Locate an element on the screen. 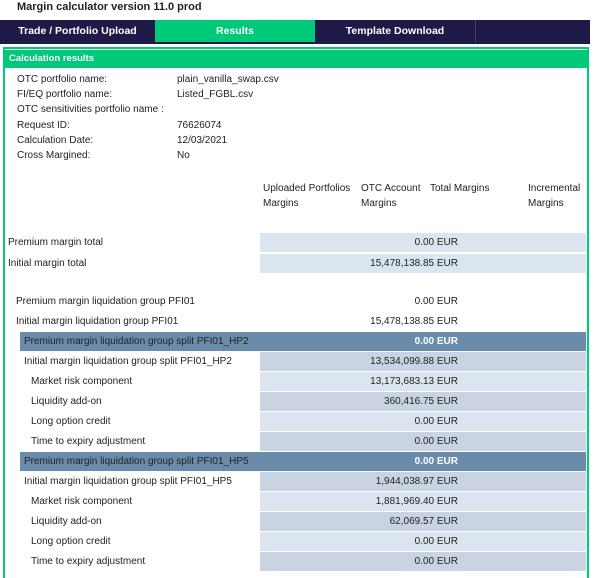 This screenshot has height=578, width=595. app-title: Margin calculator version 11.0 prod is located at coordinates (109, 7).